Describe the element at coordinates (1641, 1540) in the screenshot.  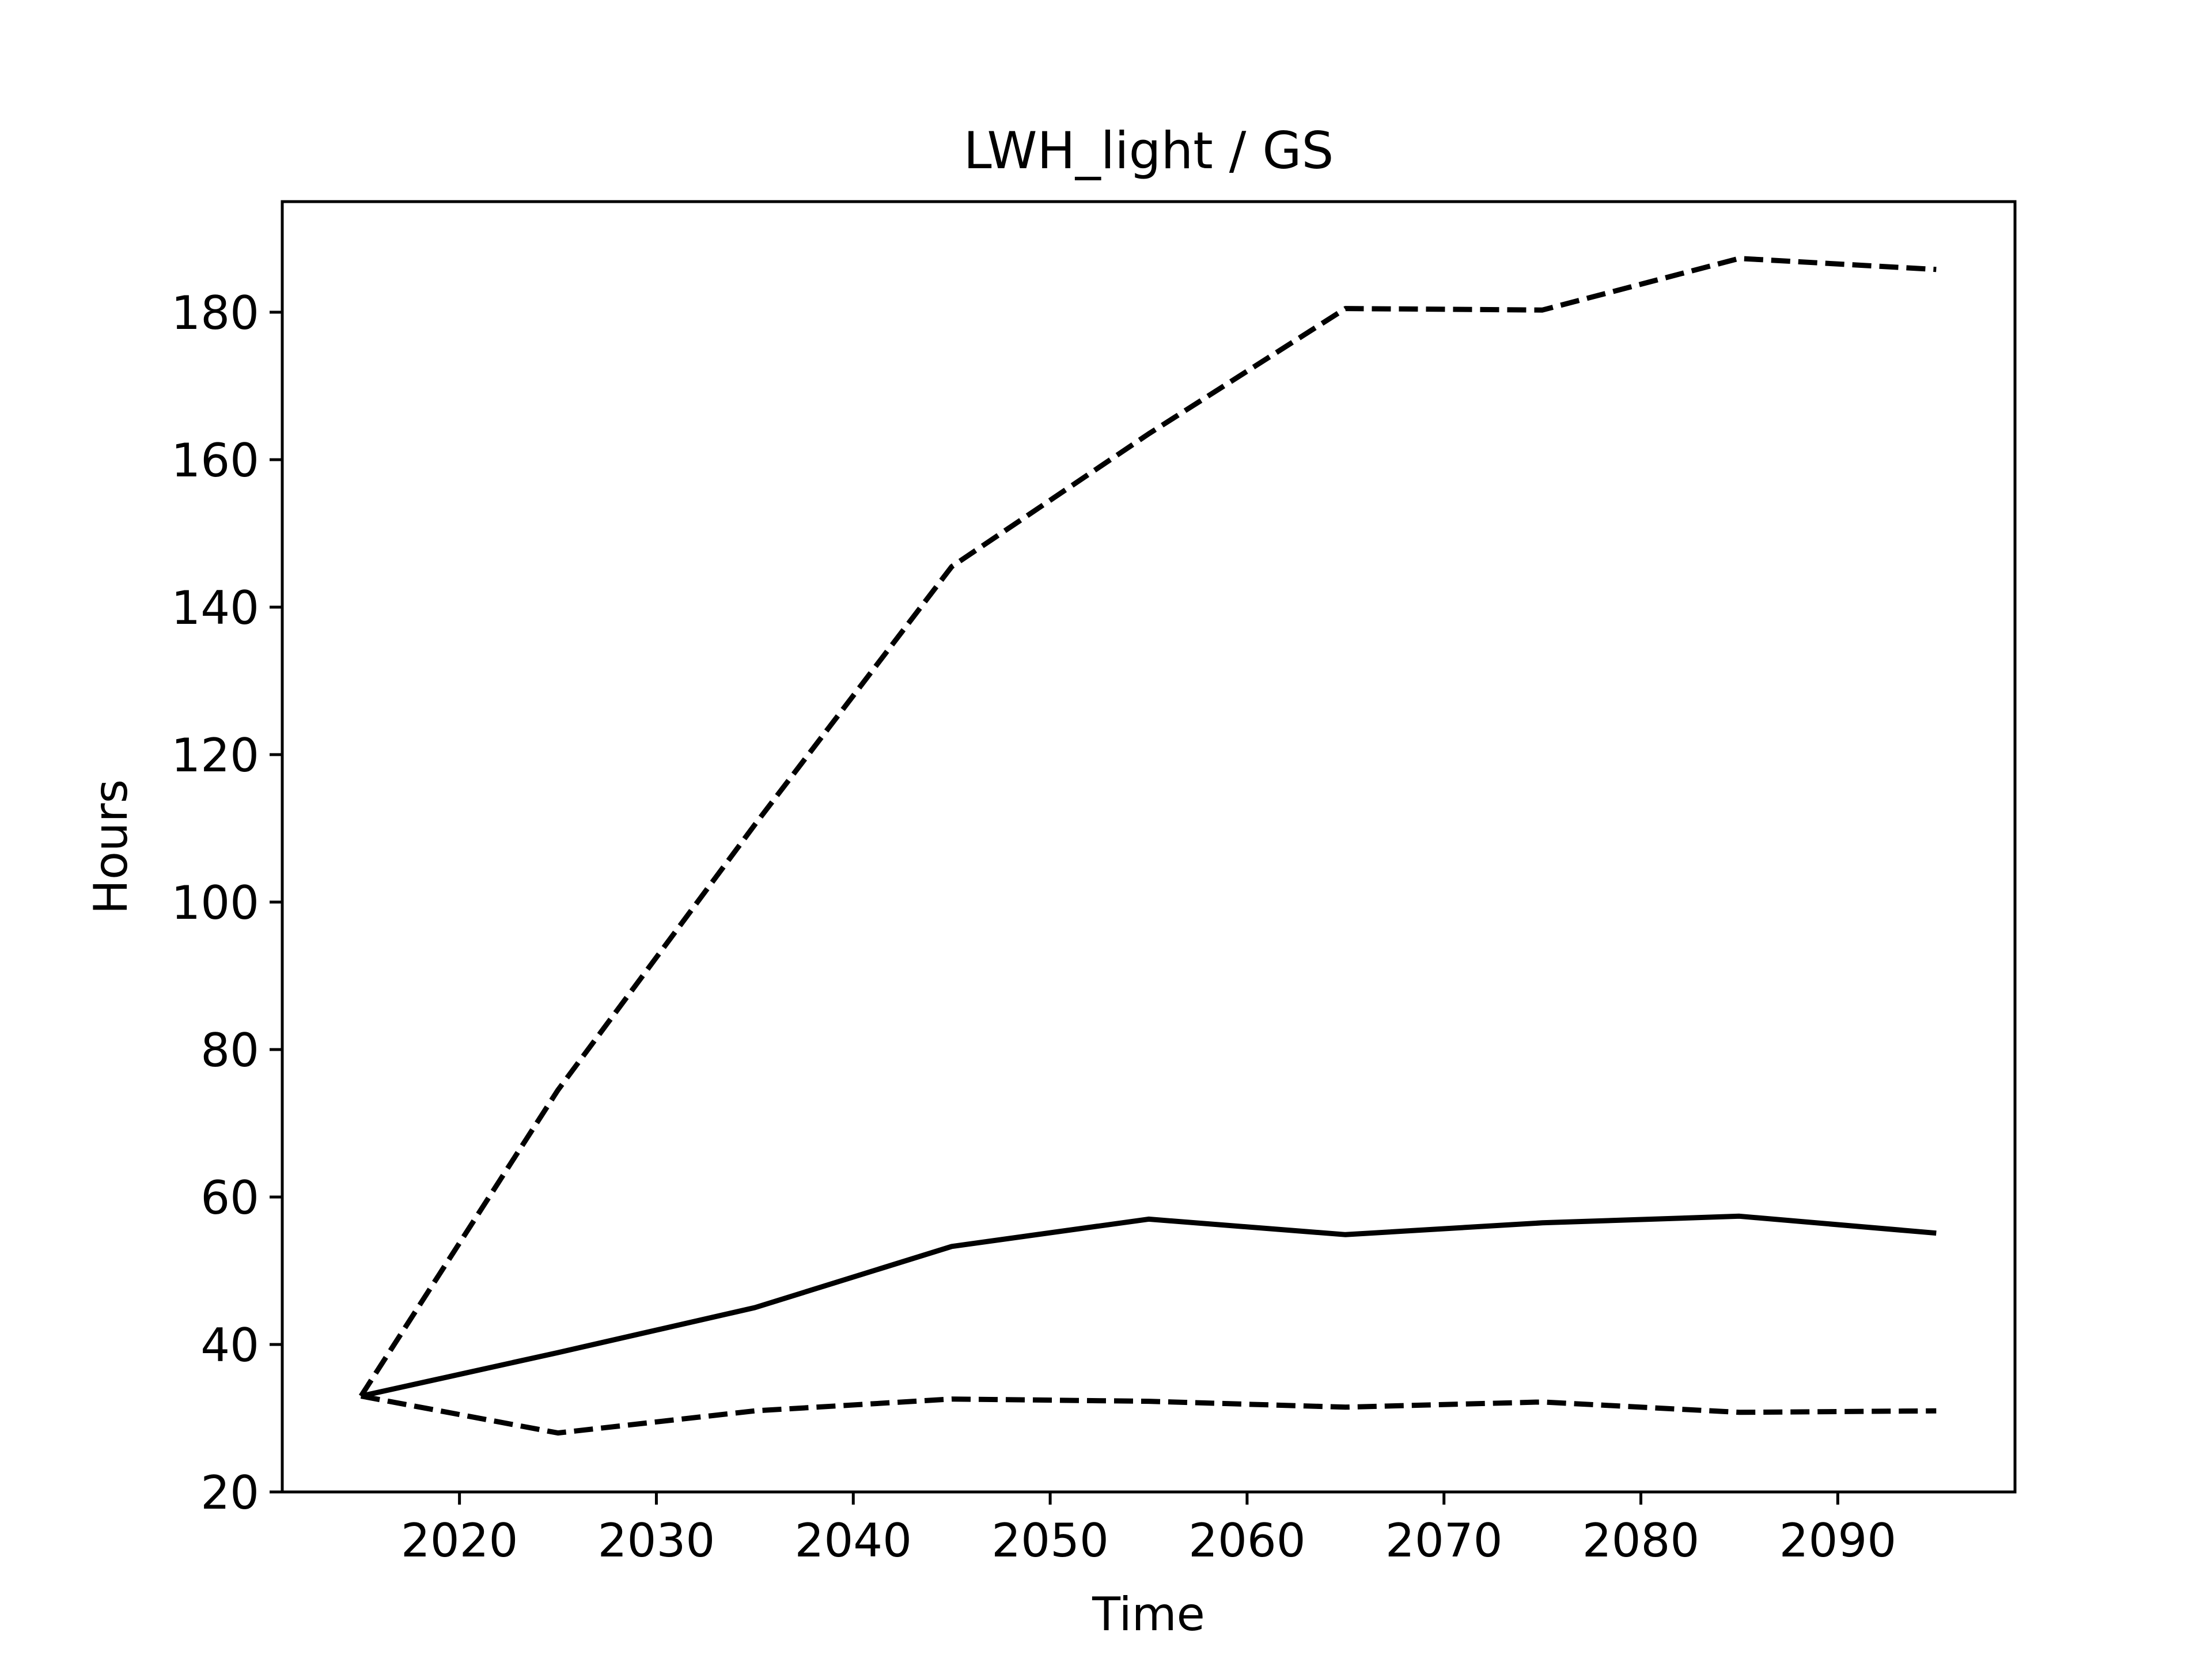
I see `x-tick-label: 2080` at that location.